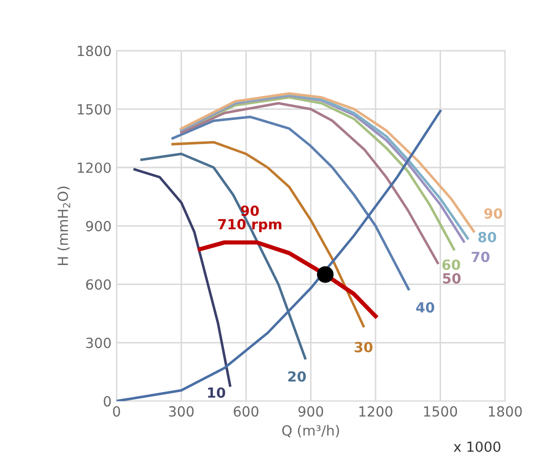 This screenshot has width=555, height=461. I want to click on series-label: 70, so click(481, 257).